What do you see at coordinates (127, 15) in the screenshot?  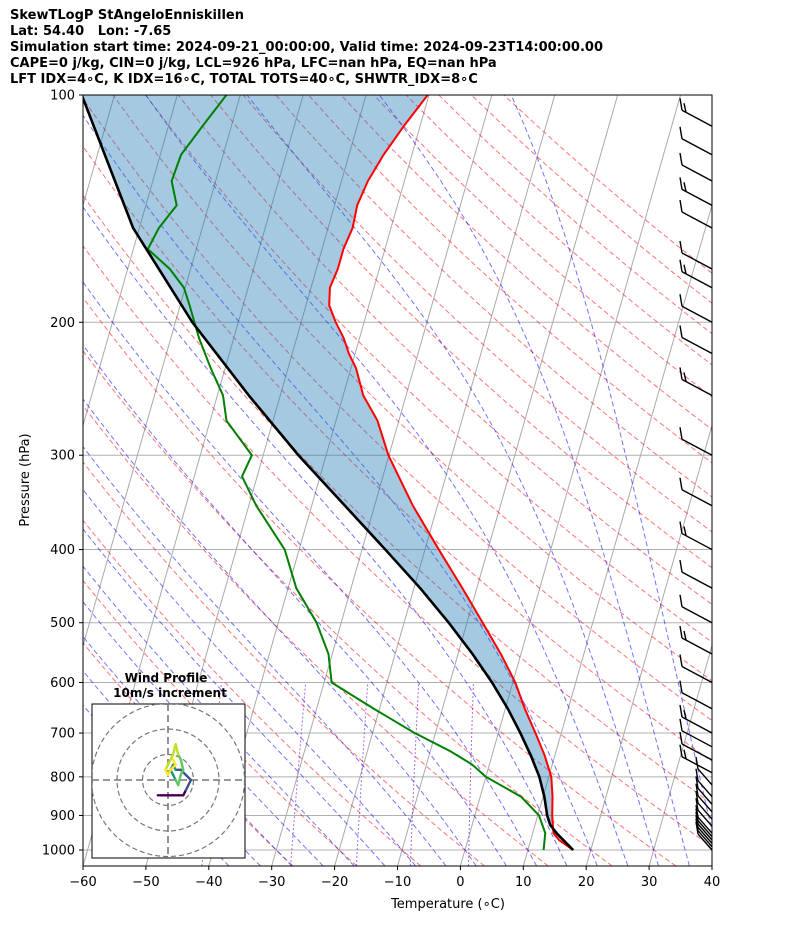 I see `title-line: SkewTLogP StAngeloEnniskillen` at bounding box center [127, 15].